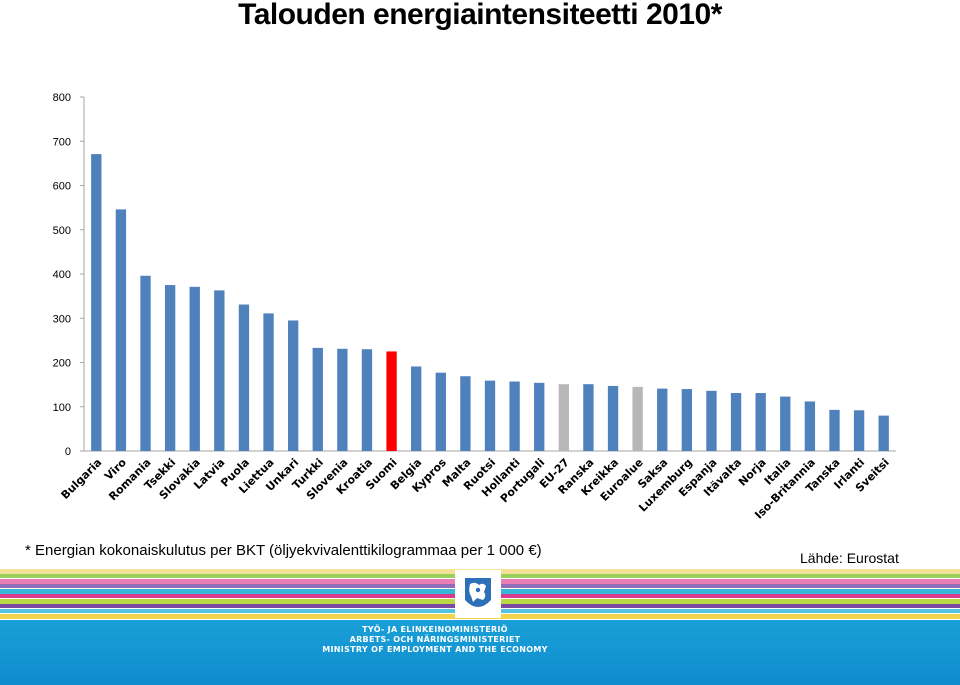  Describe the element at coordinates (317, 399) in the screenshot. I see `bar-turkki` at that location.